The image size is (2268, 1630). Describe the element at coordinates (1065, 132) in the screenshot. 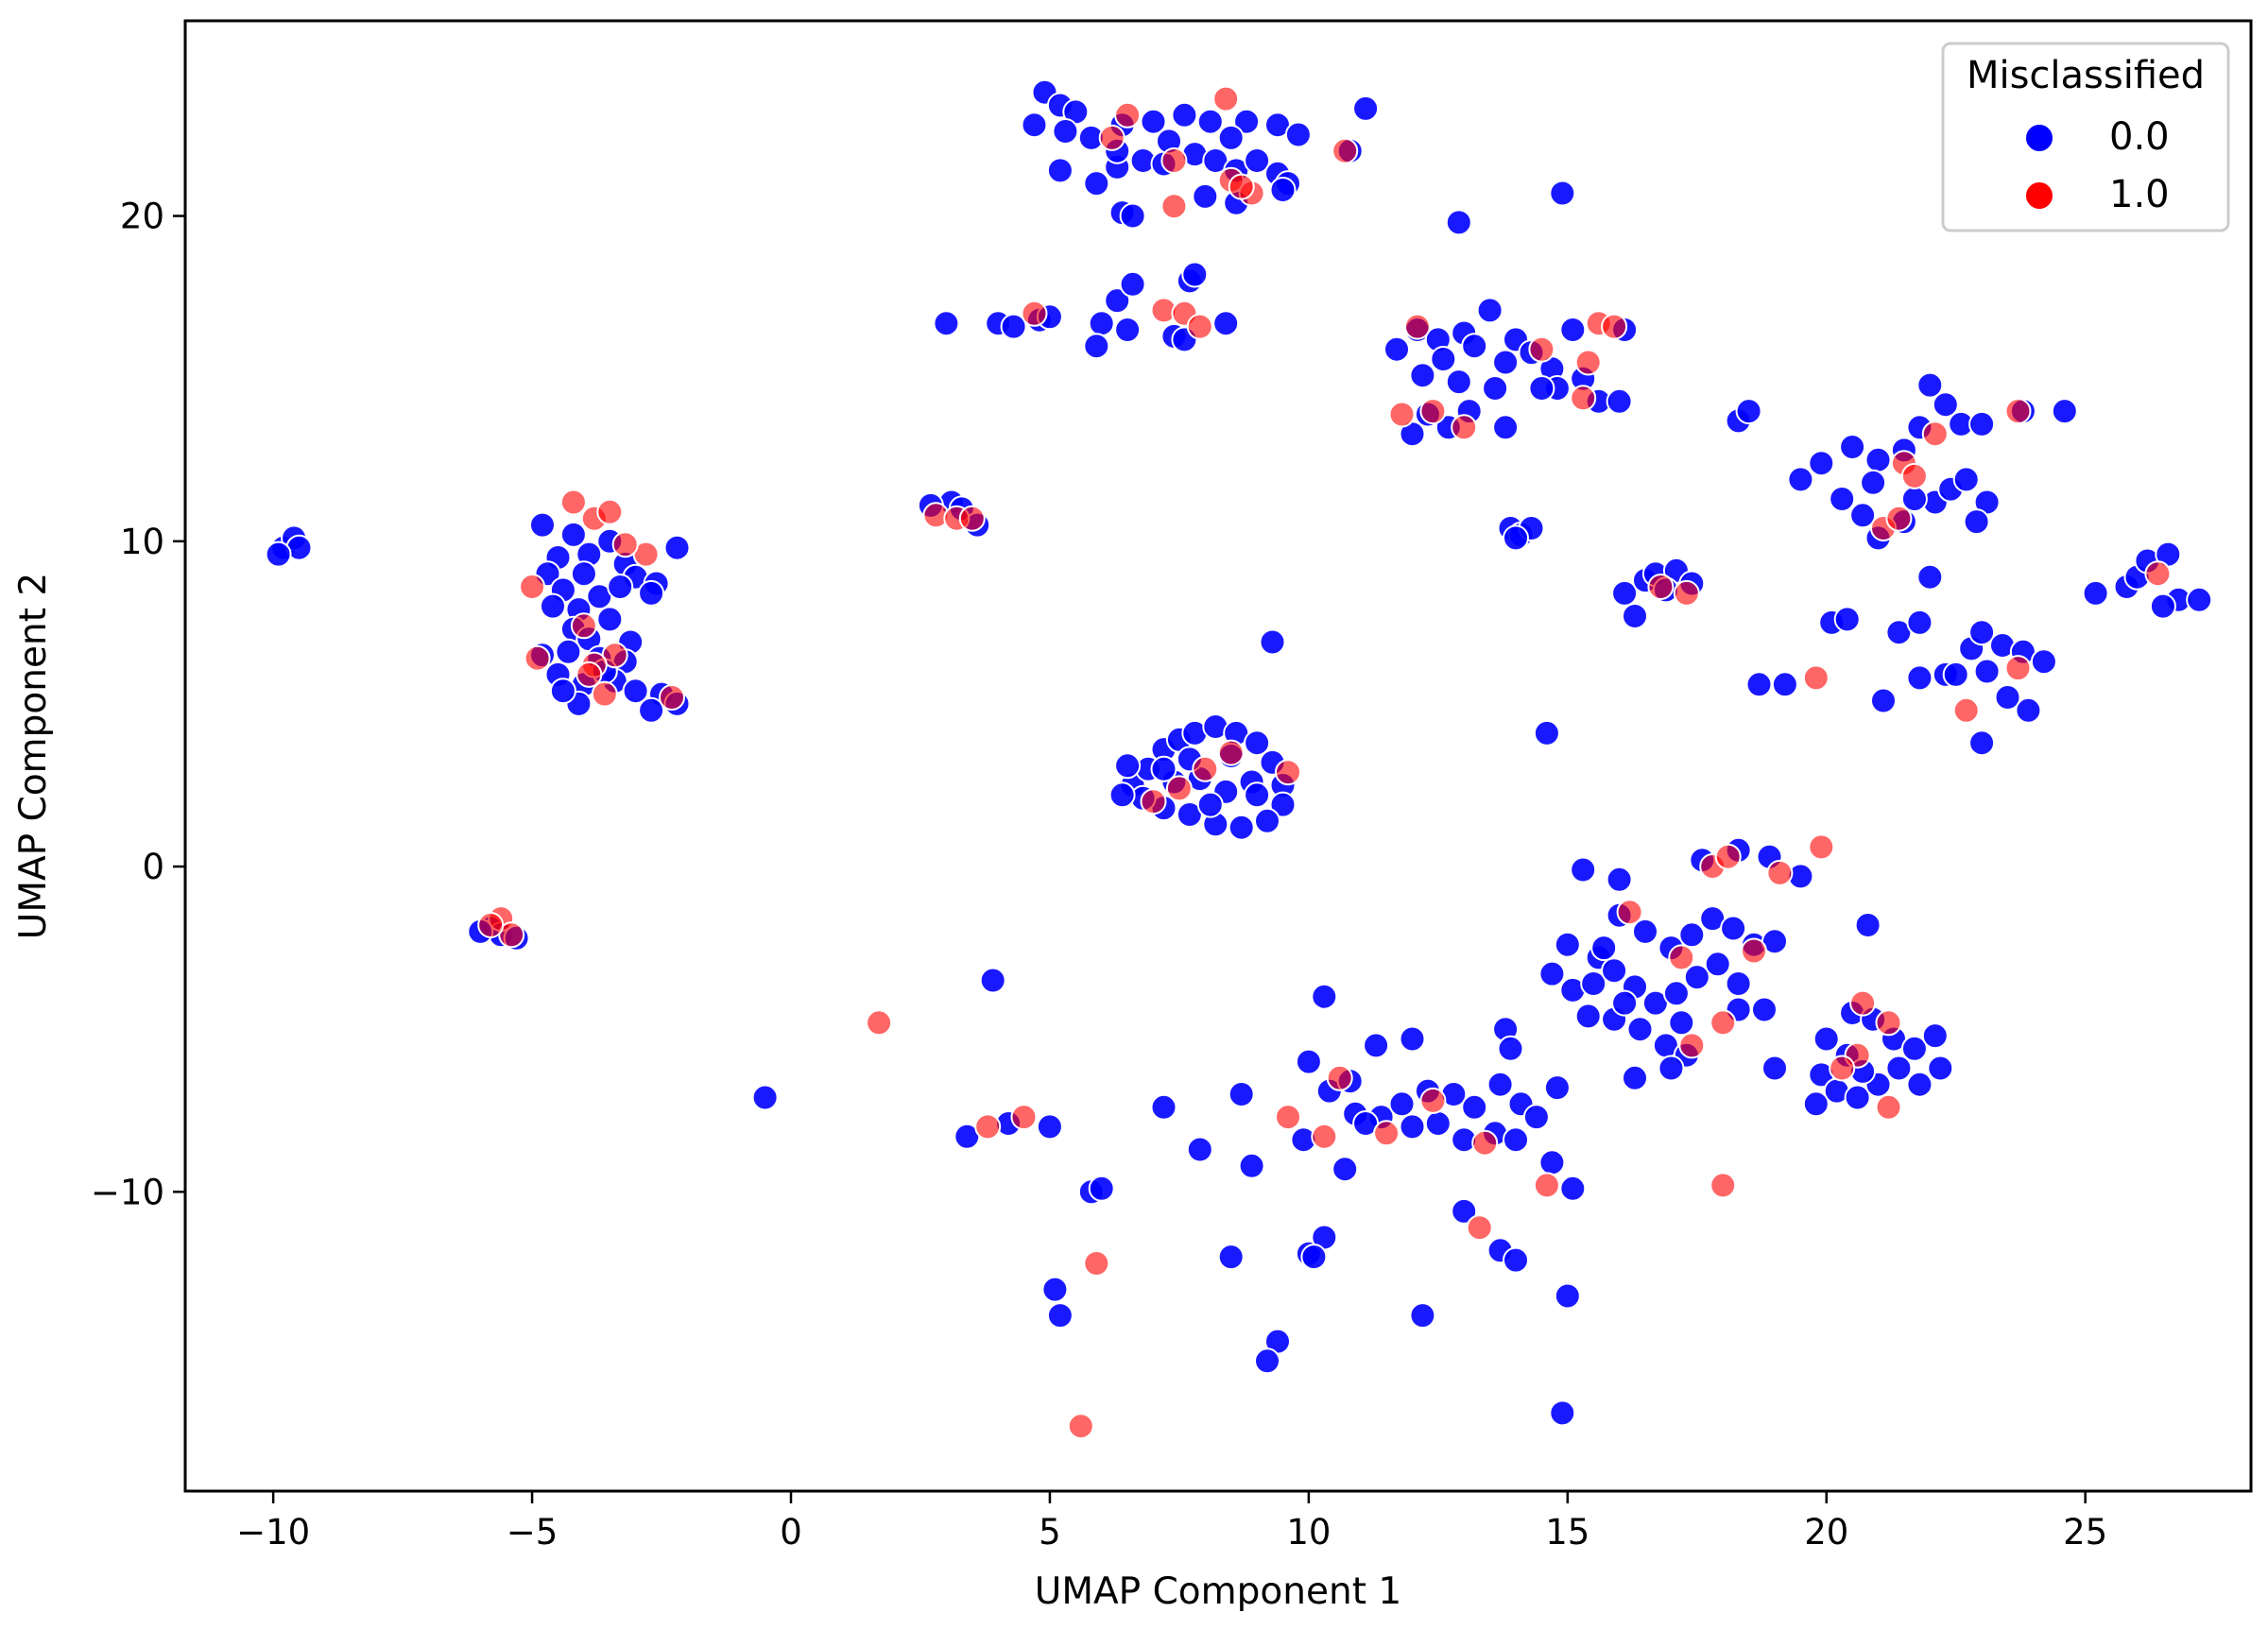

I see `point-0.0-62` at that location.